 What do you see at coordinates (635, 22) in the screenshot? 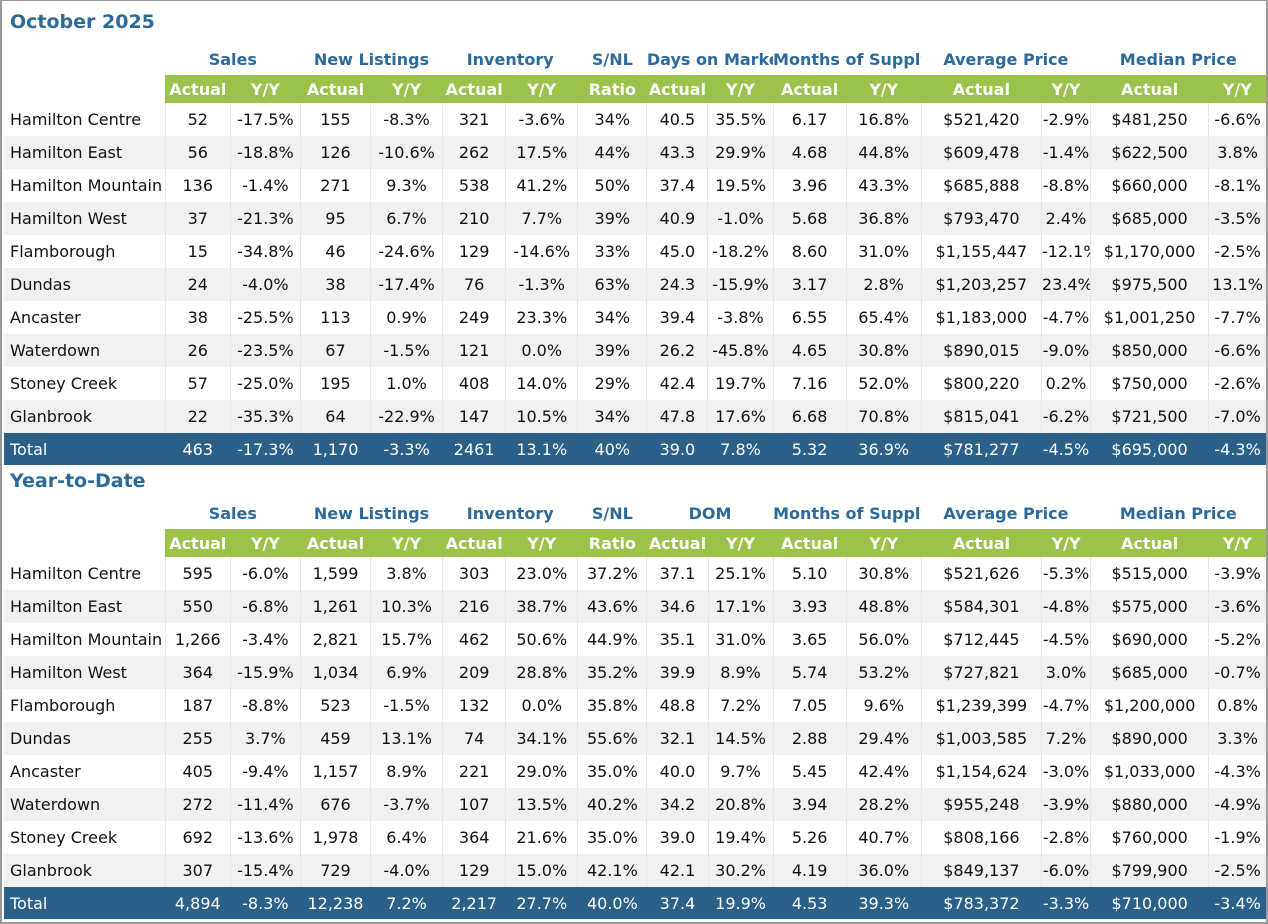
I see `title-row: October 2025` at bounding box center [635, 22].